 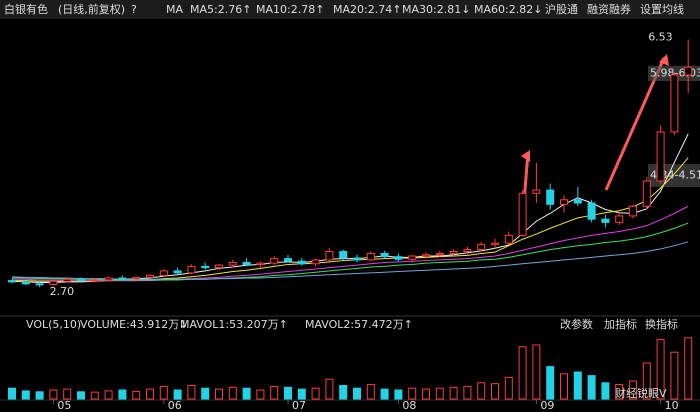 What do you see at coordinates (662, 9) in the screenshot?
I see `toolbar-button: 设置均线` at bounding box center [662, 9].